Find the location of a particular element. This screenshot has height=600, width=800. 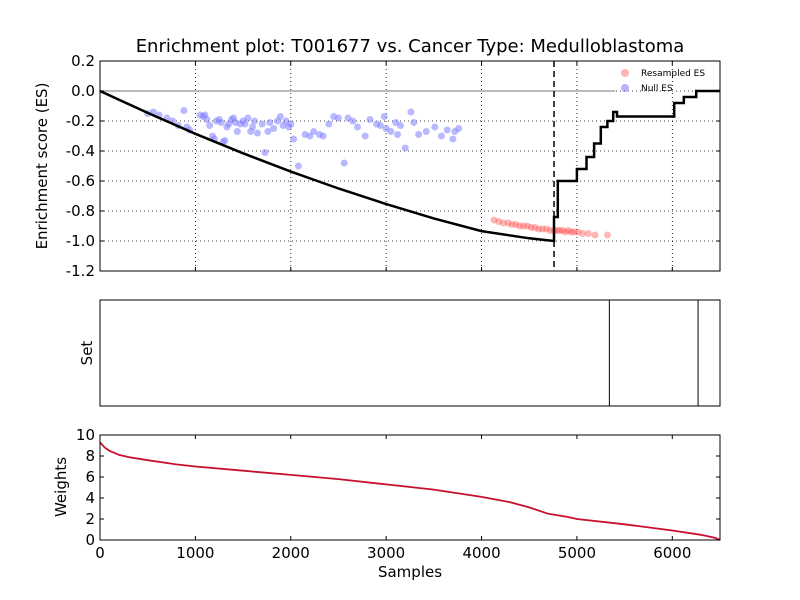

weights-panel-frame is located at coordinates (410, 487).